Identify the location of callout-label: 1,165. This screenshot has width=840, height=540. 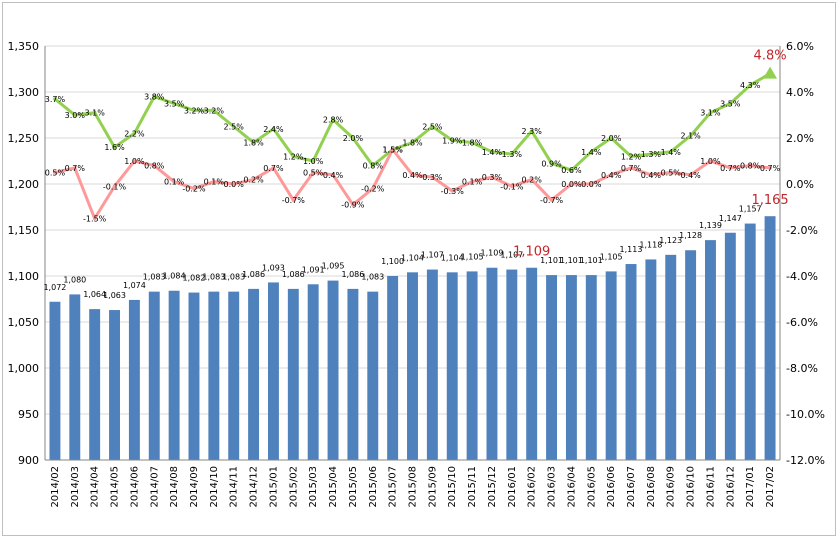
(769, 200).